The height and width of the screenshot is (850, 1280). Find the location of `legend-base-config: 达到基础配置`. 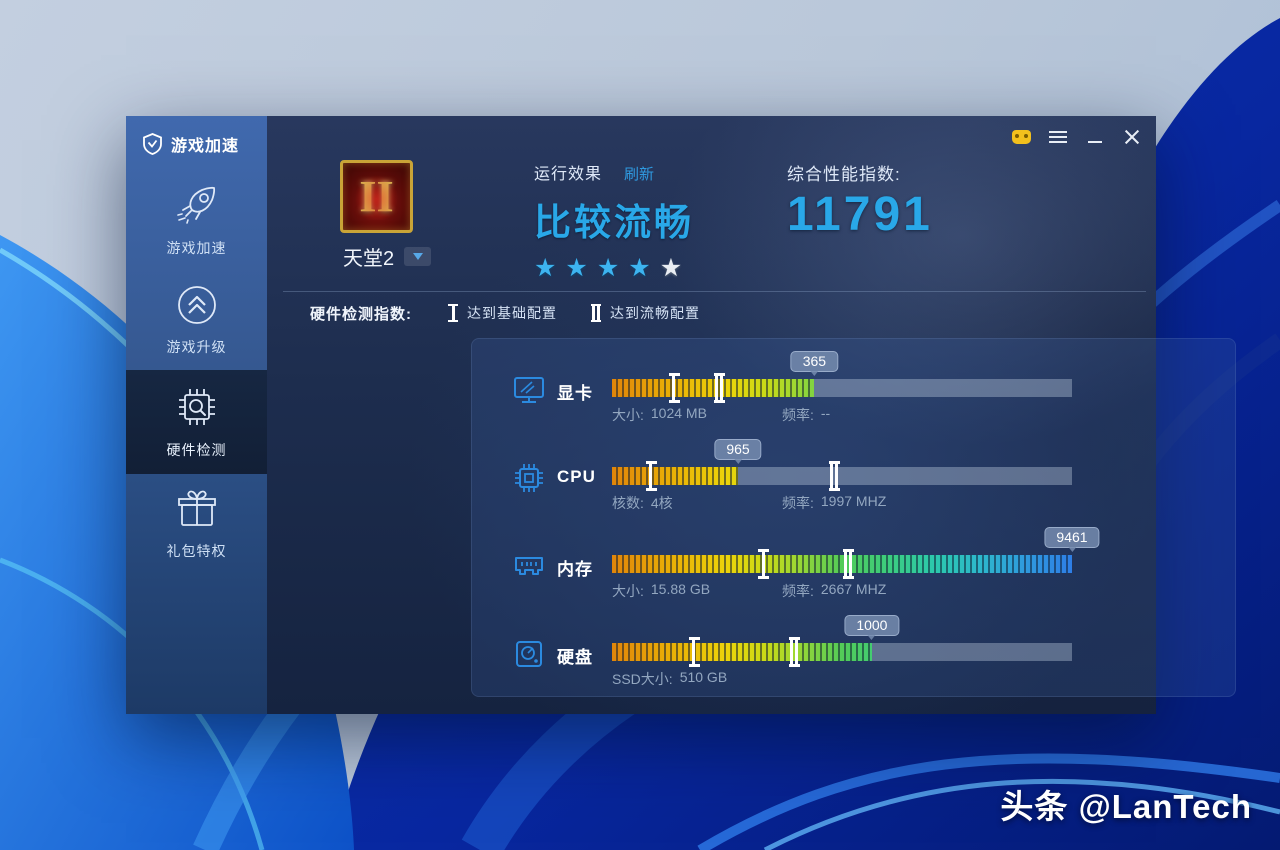

legend-base-config: 达到基础配置 is located at coordinates (502, 313).